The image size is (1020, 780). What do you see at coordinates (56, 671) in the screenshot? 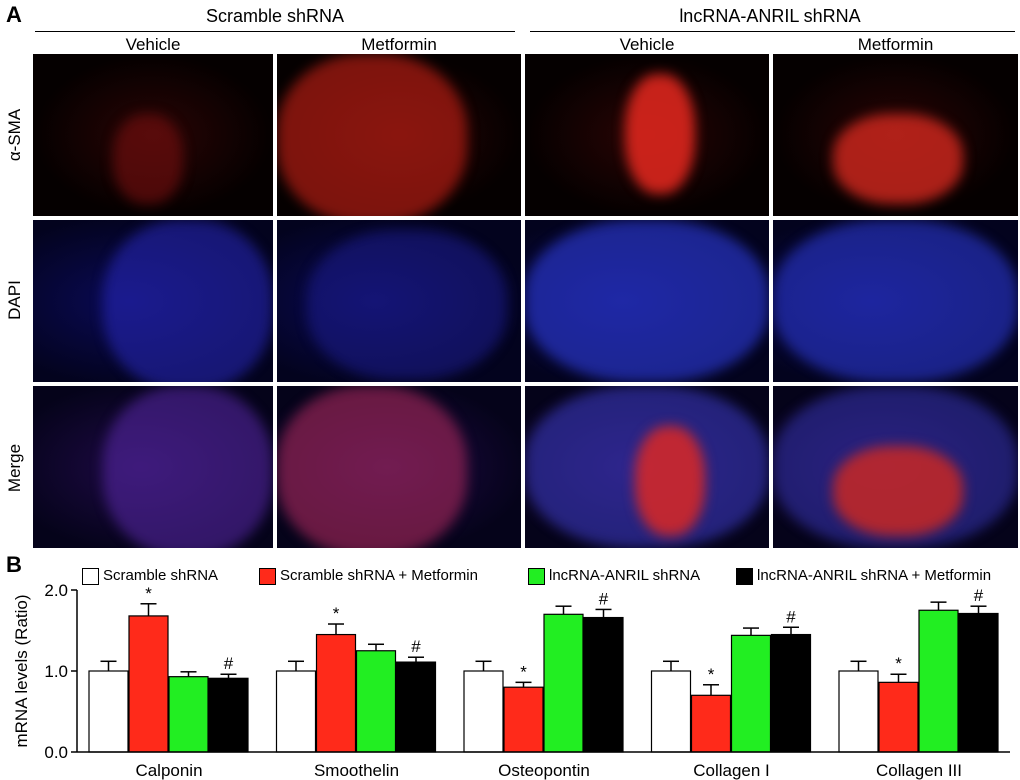
I see `y-tick-label: 1.0` at bounding box center [56, 671].